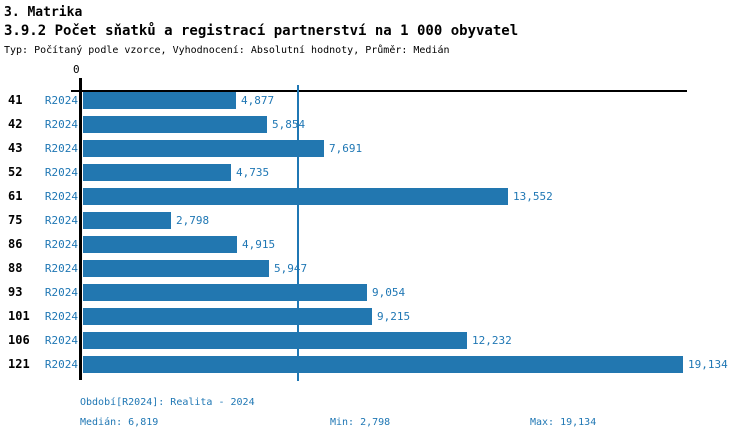 The height and width of the screenshot is (440, 750). What do you see at coordinates (394, 316) in the screenshot?
I see `bar-value-label: 9,215` at bounding box center [394, 316].